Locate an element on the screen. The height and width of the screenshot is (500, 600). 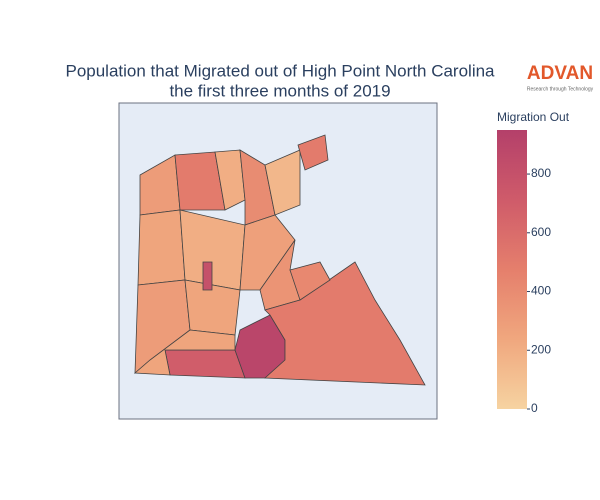
colorbar is located at coordinates (512, 269).